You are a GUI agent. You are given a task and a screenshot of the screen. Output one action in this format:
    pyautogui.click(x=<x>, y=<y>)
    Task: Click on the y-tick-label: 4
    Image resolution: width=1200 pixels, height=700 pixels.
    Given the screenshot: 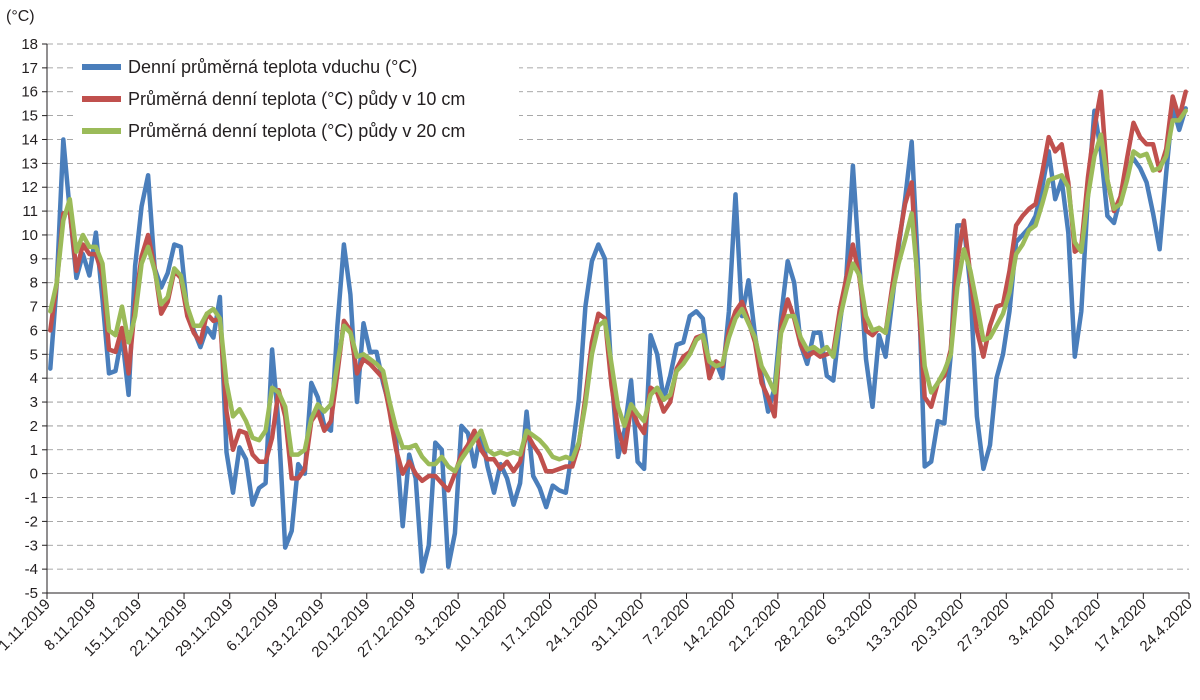 What is the action you would take?
    pyautogui.click(x=34, y=378)
    